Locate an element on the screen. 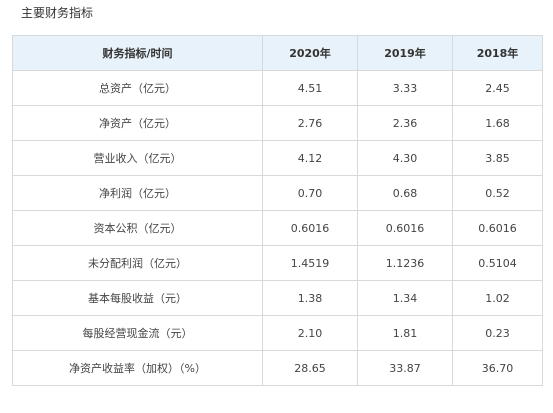 The image size is (553, 413). row-label: 基本每股收益（元） is located at coordinates (137, 298).